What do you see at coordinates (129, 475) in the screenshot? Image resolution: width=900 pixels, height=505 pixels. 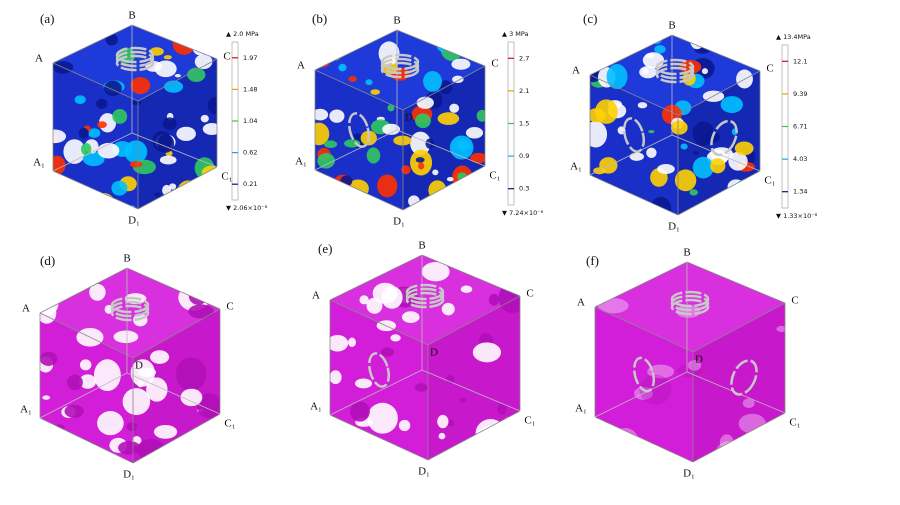 I see `vertex-label: D₁` at bounding box center [129, 475].